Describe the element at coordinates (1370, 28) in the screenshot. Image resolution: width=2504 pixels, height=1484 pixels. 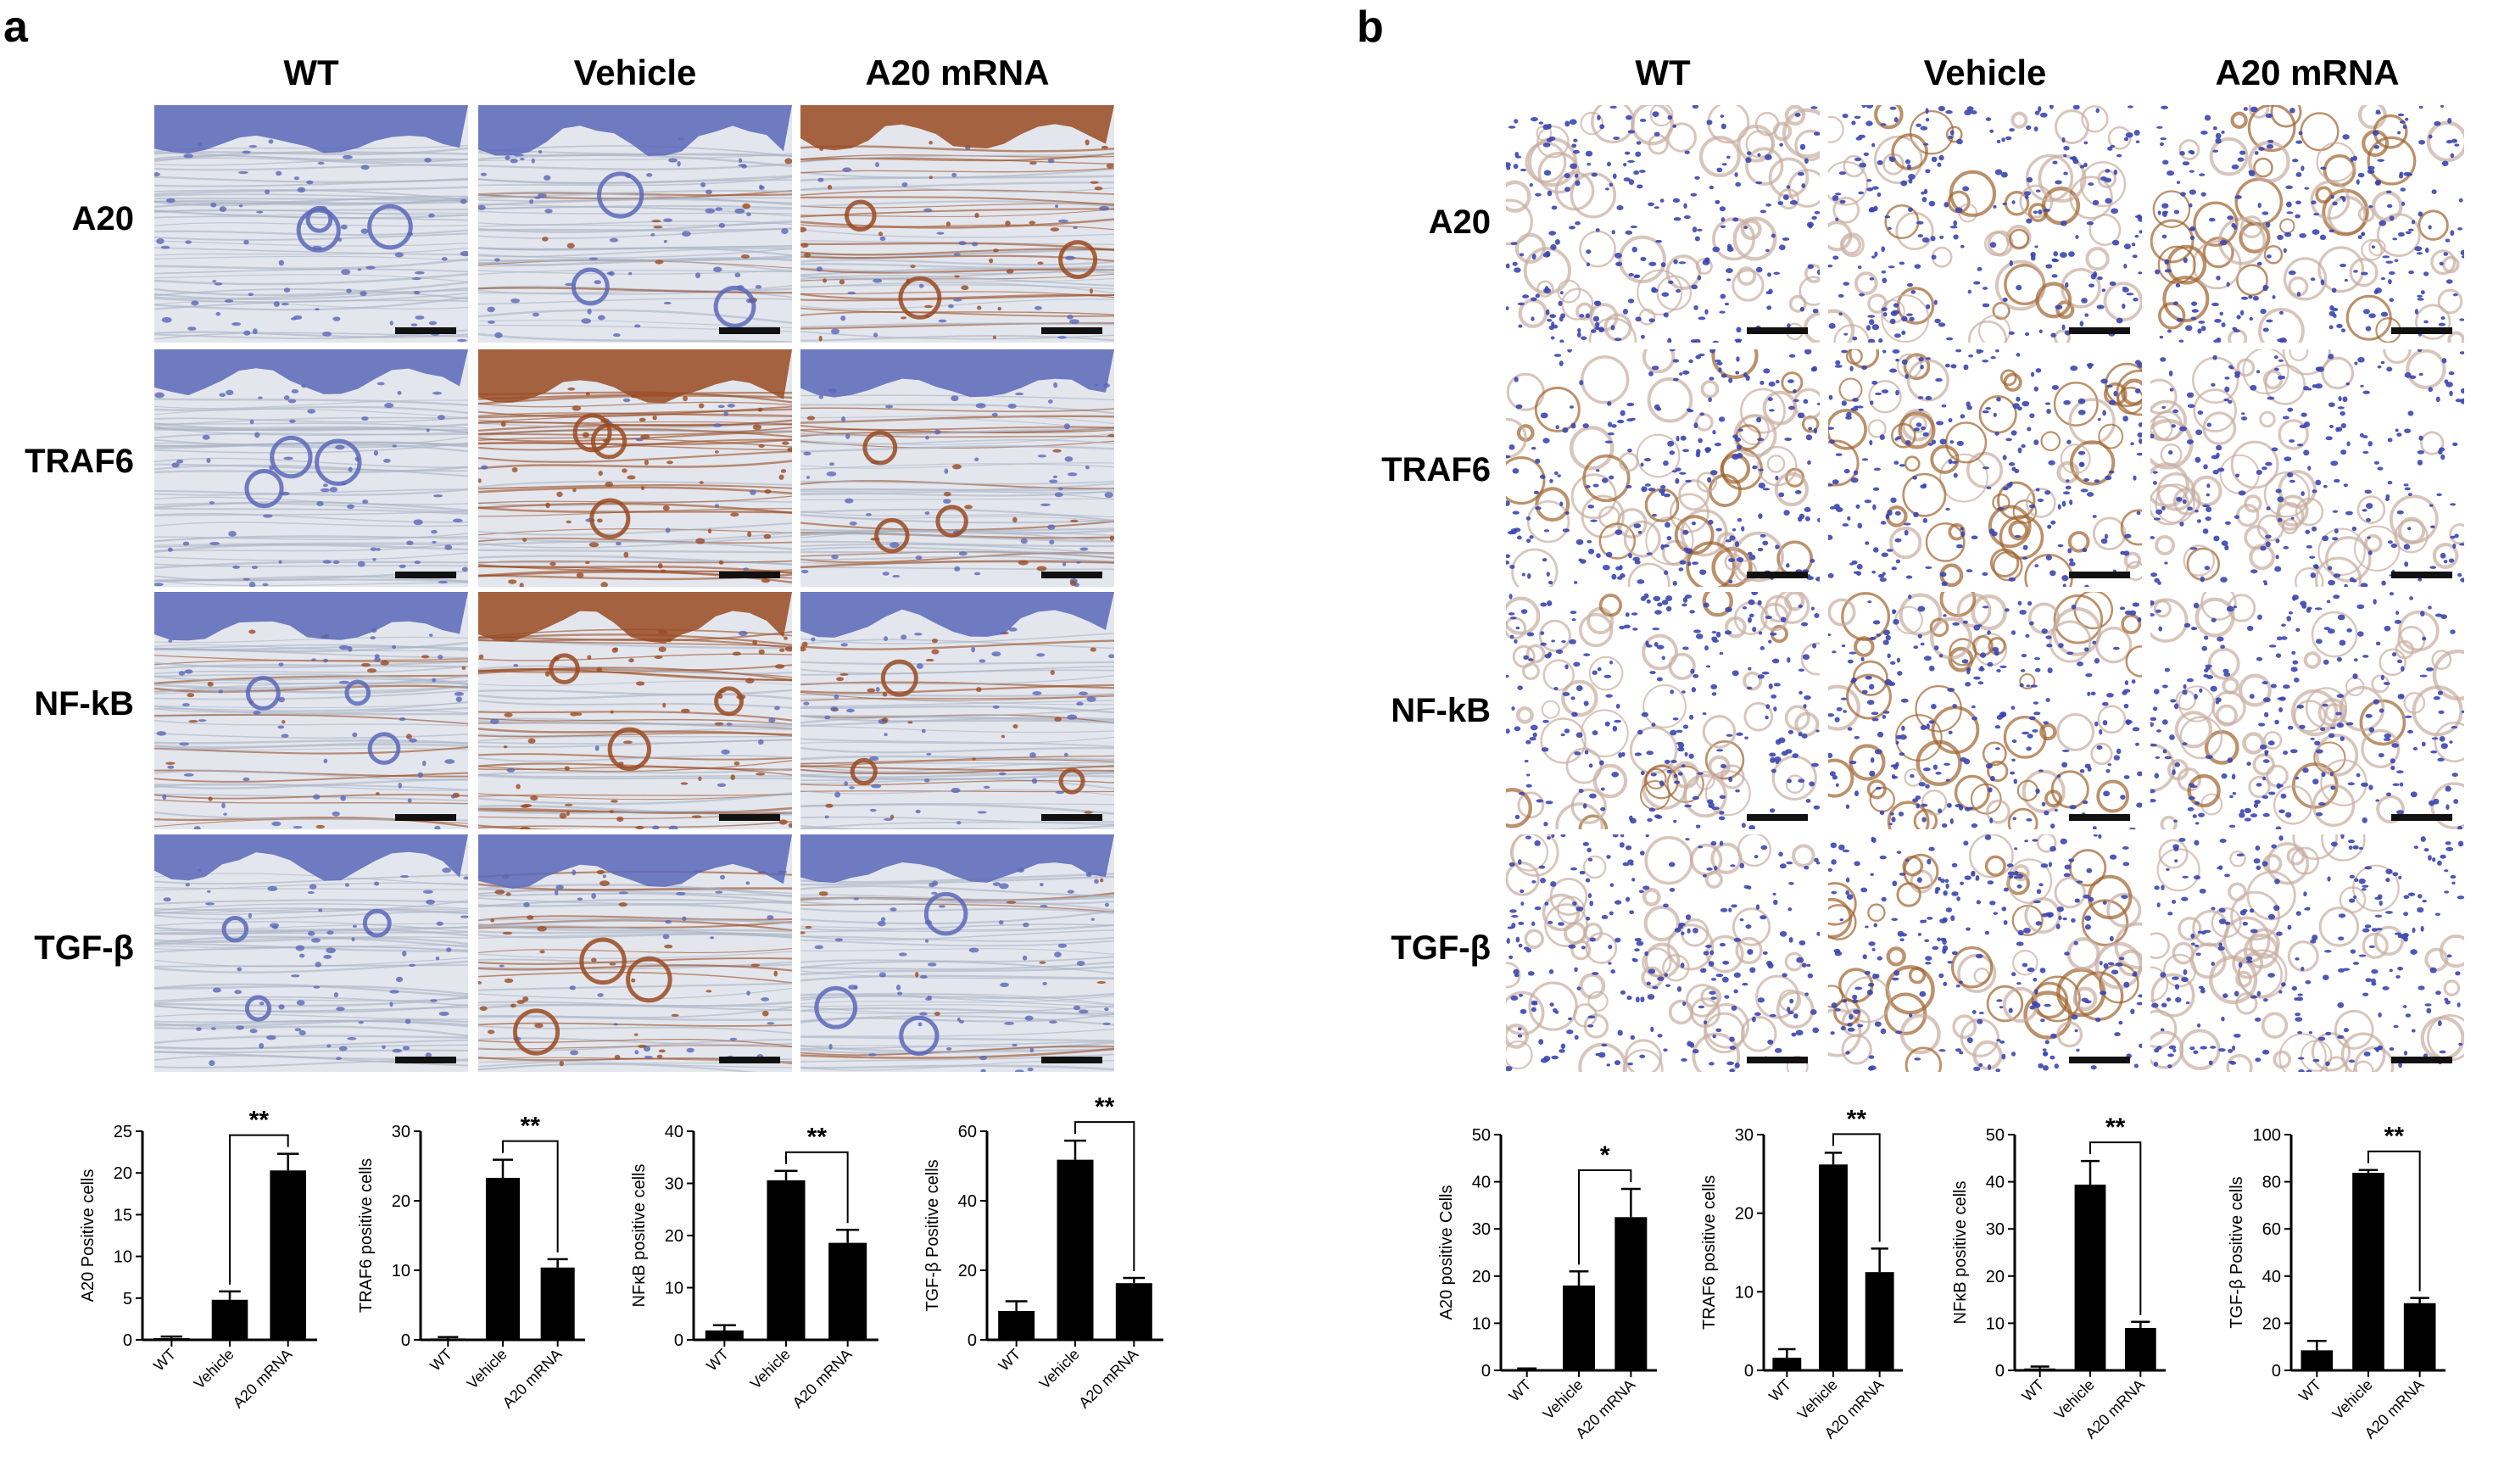
I see `panel-letter: b` at that location.